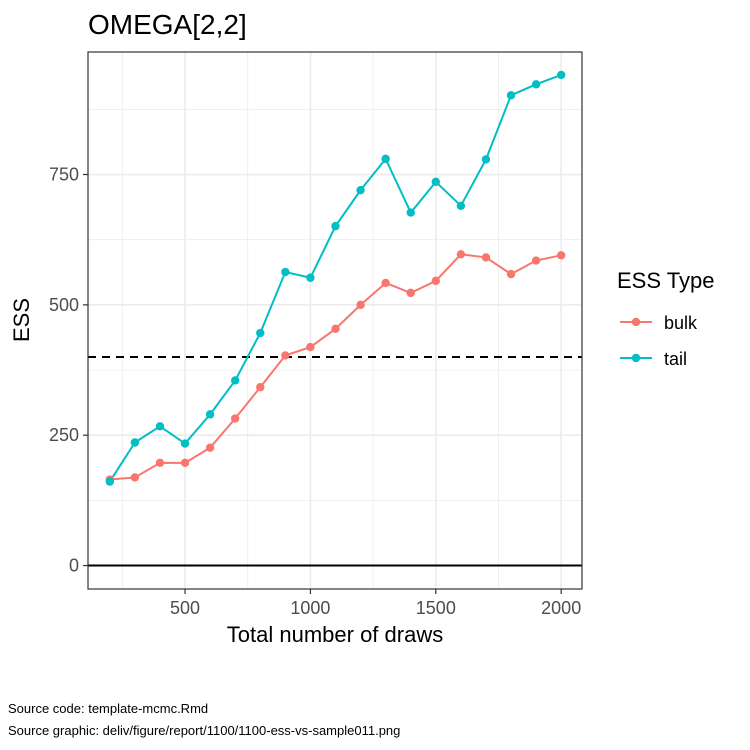 The width and height of the screenshot is (750, 750). What do you see at coordinates (436, 608) in the screenshot?
I see `x-tick-label: 1500` at bounding box center [436, 608].